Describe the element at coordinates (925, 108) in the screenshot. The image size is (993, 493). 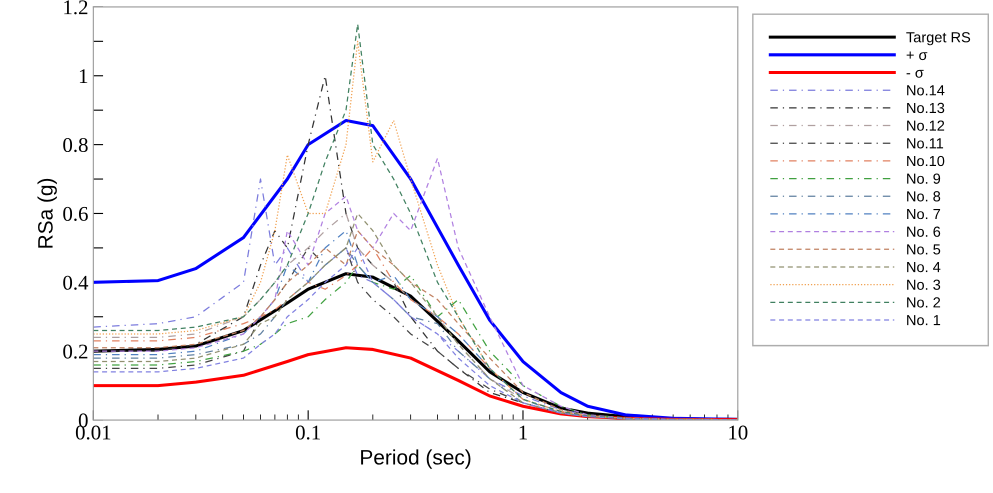
I see `text: No.13` at that location.